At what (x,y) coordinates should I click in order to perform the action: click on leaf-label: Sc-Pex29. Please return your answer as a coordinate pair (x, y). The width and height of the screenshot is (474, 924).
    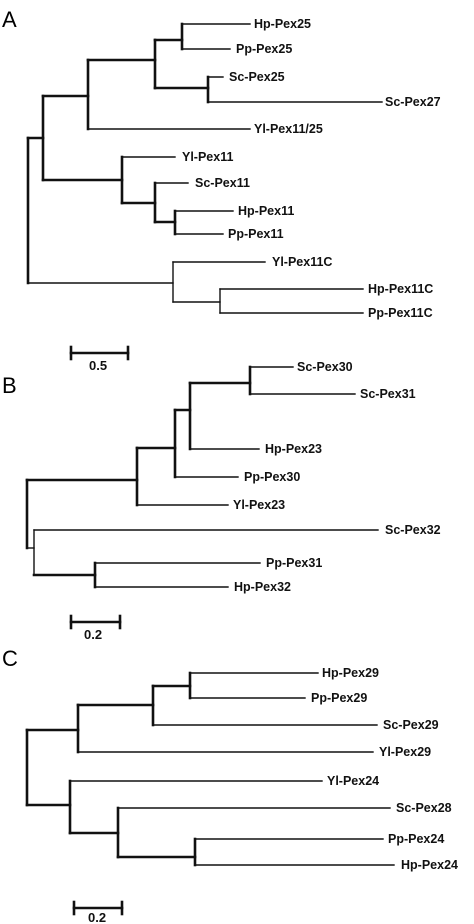
    Looking at the image, I should click on (411, 725).